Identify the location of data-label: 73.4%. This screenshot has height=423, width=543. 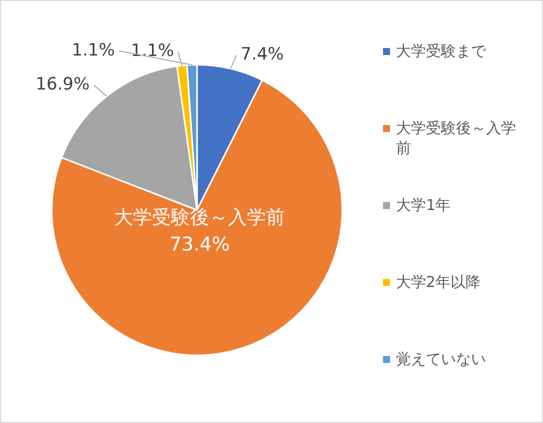
(199, 245).